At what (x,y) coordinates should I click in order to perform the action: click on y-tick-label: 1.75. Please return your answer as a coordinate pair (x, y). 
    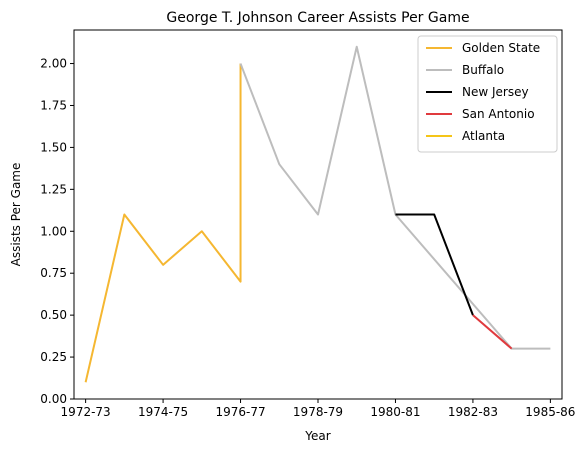
    Looking at the image, I should click on (53, 105).